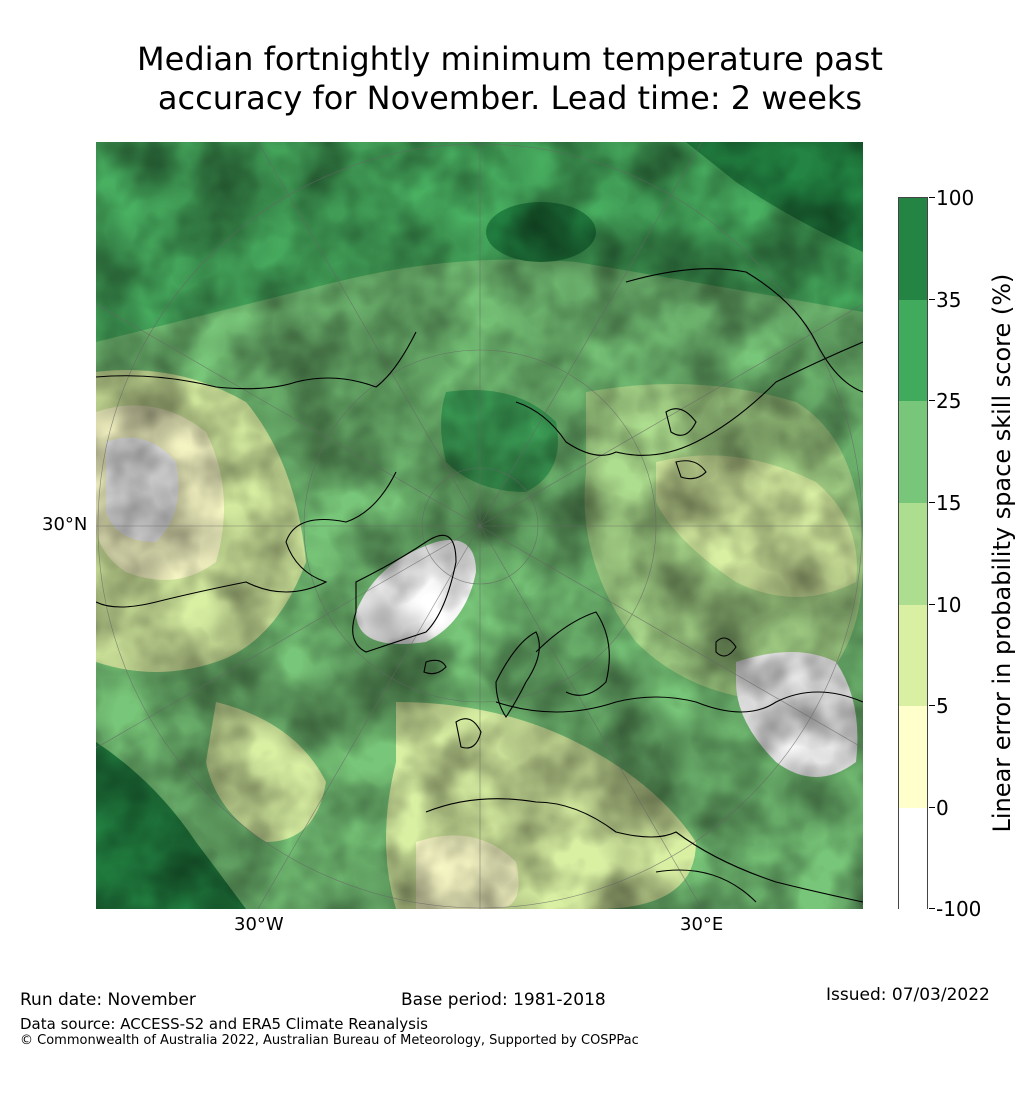 The height and width of the screenshot is (1095, 1020). I want to click on colorbar-label-35: 35, so click(949, 300).